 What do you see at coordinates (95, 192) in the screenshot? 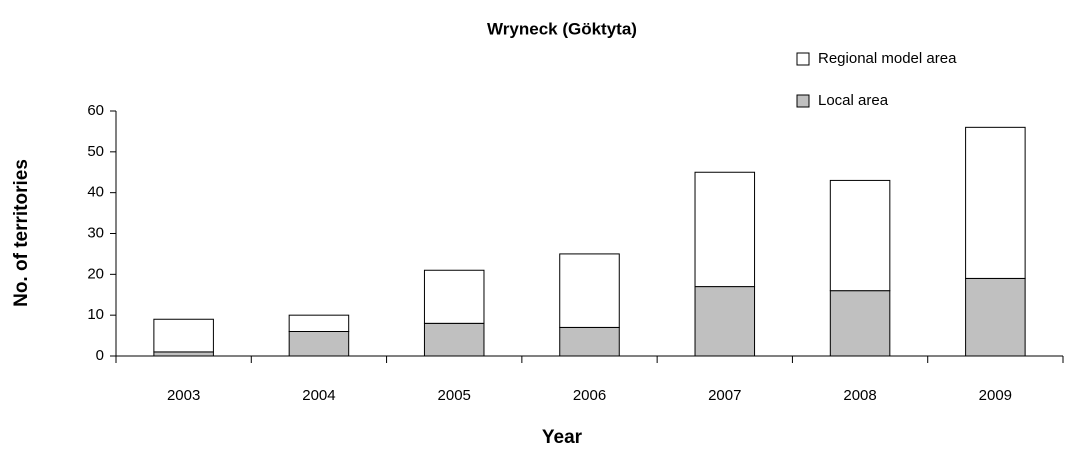
I see `y-tick-label: 40` at bounding box center [95, 192].